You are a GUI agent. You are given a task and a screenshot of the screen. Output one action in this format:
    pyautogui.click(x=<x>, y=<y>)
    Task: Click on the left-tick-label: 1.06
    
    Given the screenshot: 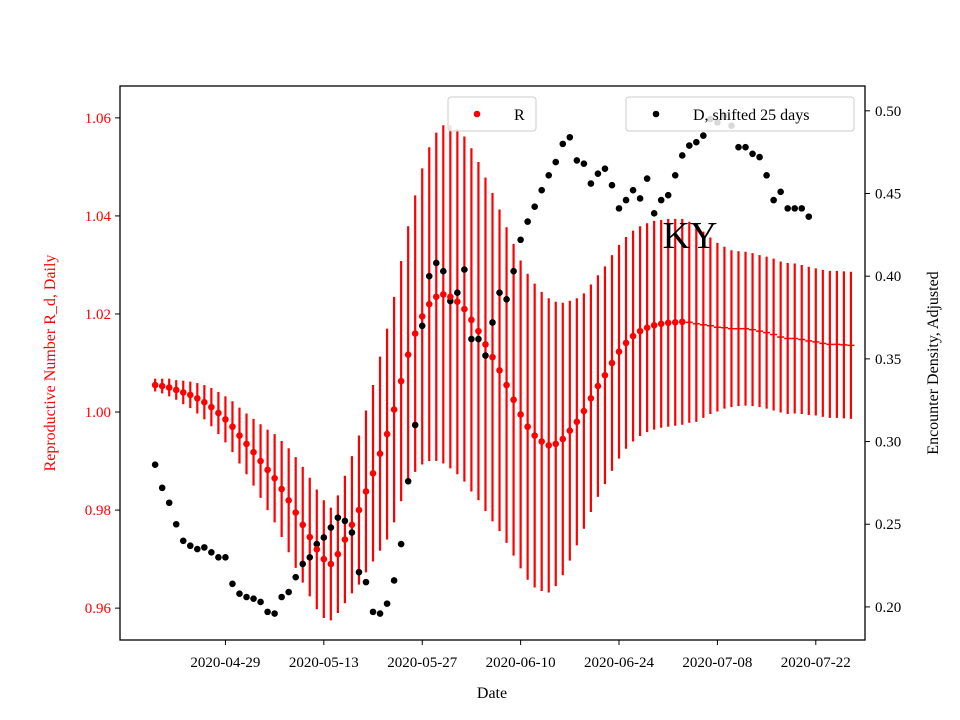 What is the action you would take?
    pyautogui.click(x=98, y=119)
    